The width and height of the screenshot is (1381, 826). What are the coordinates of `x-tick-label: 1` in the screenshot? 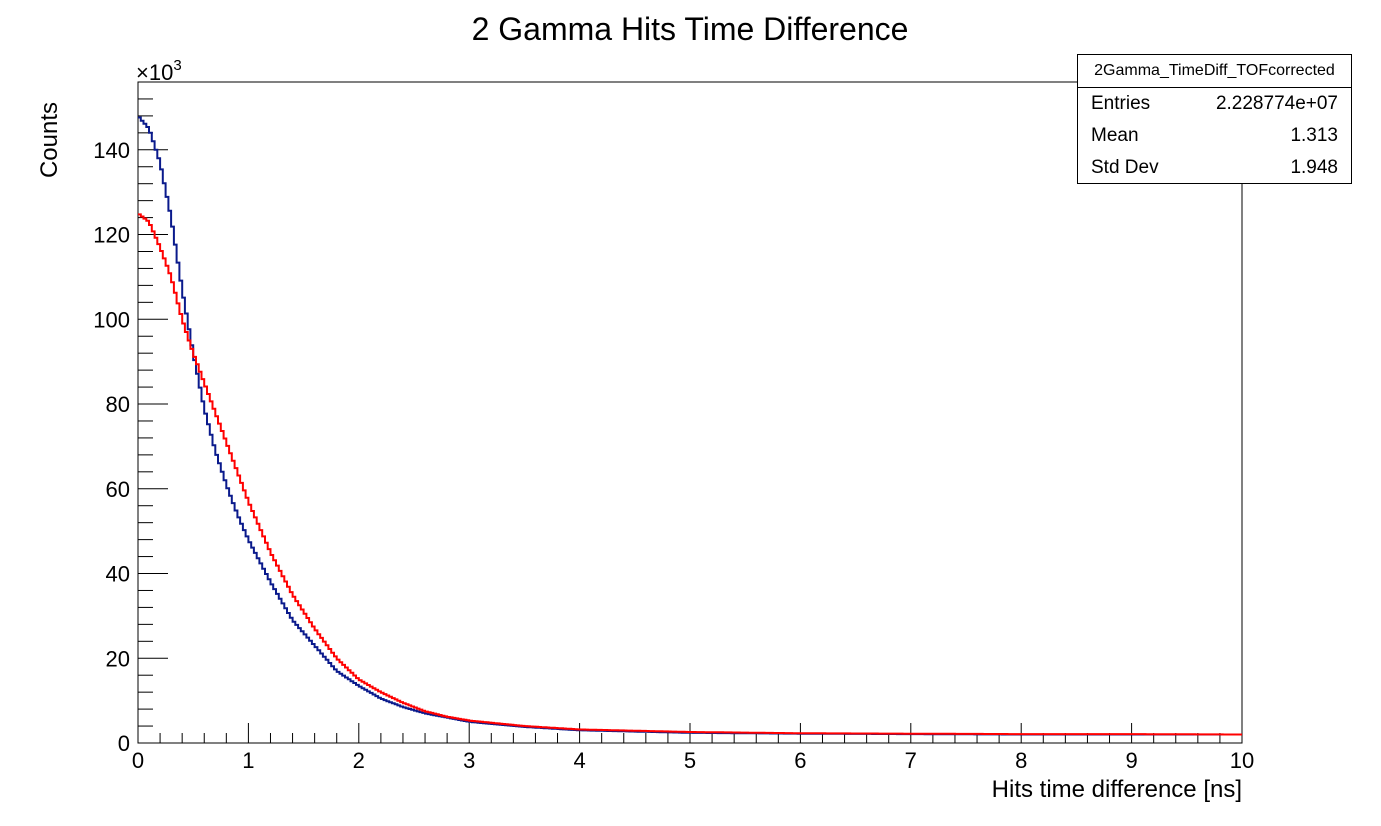 It's located at (248, 760).